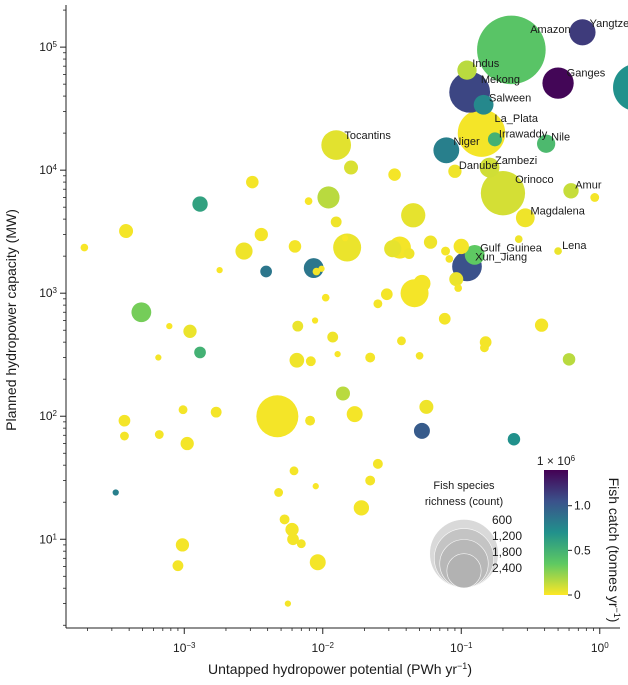 This screenshot has width=628, height=685. What do you see at coordinates (478, 166) in the screenshot?
I see `label-danube: Danube` at bounding box center [478, 166].